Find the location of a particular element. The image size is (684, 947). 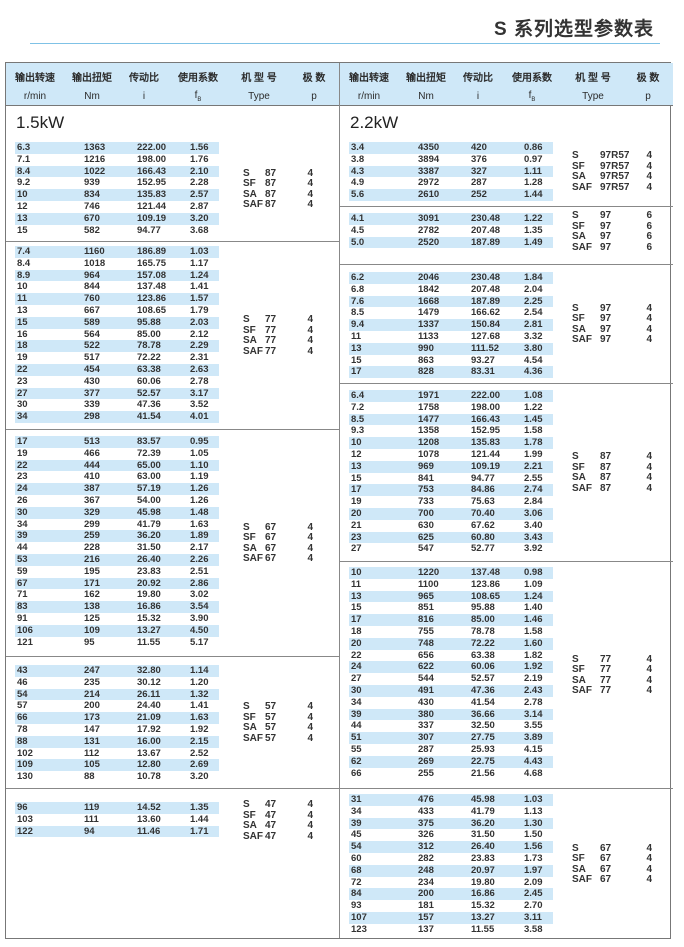

service-factor: 1.32 is located at coordinates (199, 694).